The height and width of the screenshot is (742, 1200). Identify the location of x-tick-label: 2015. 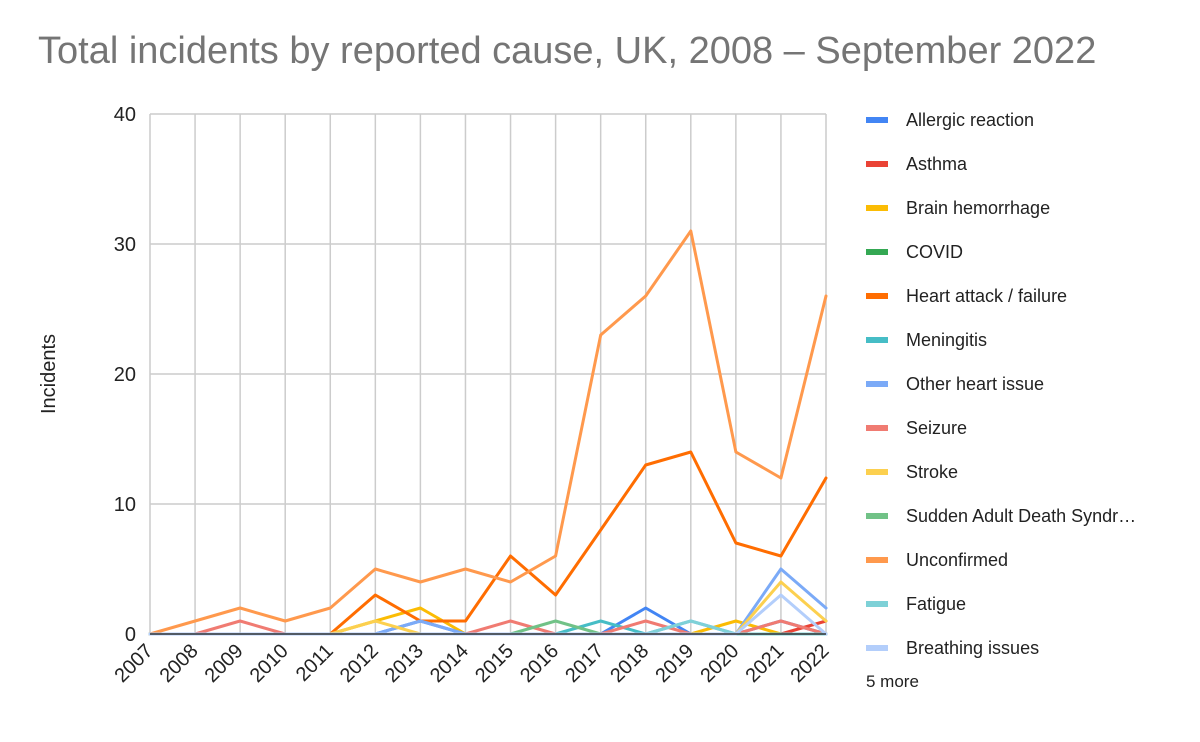
(494, 663).